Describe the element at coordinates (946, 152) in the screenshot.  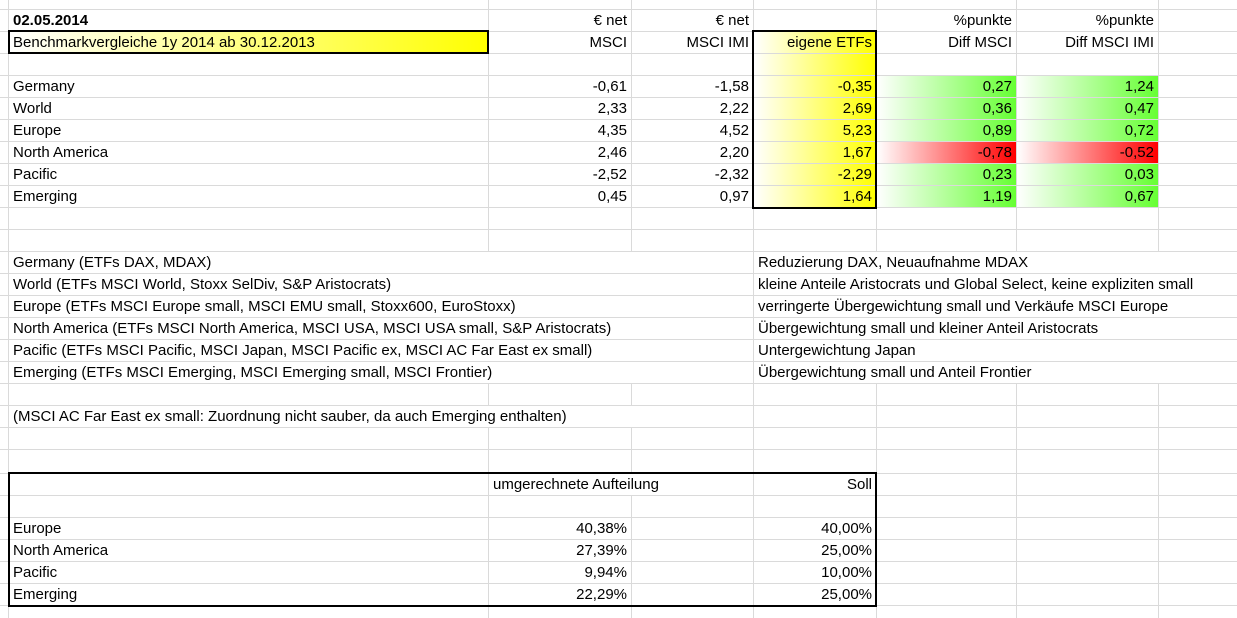
I see `diff-msci-value: -0,78` at that location.